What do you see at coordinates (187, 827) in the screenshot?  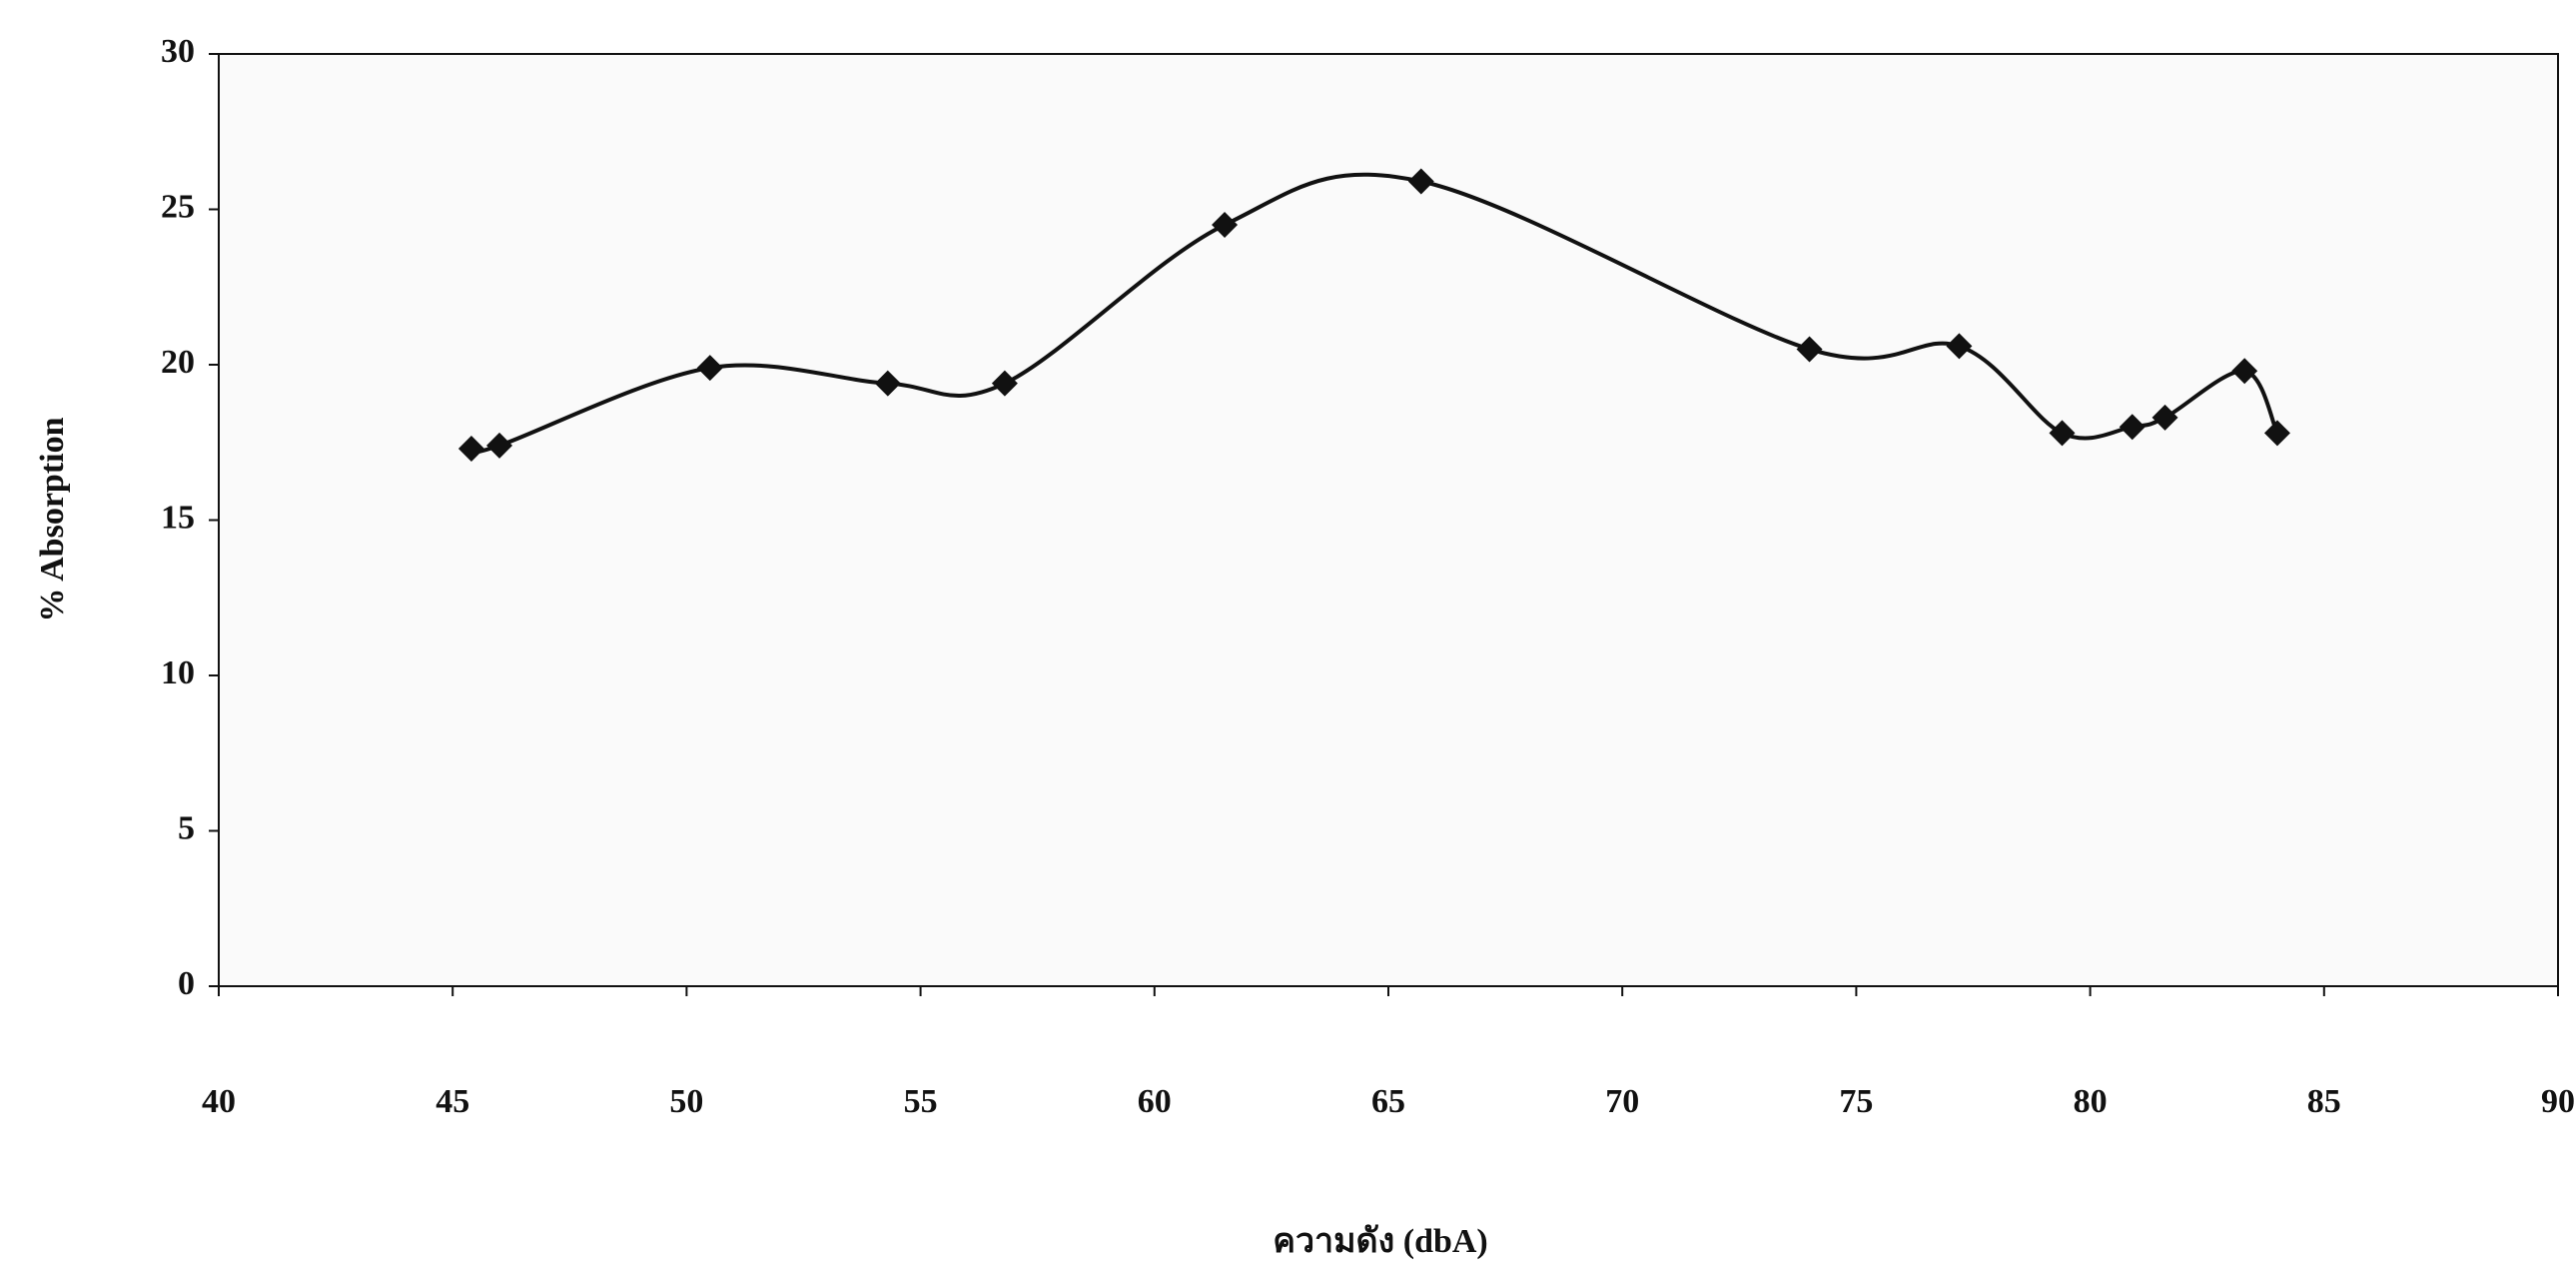 I see `y-tick-label: 5` at bounding box center [187, 827].